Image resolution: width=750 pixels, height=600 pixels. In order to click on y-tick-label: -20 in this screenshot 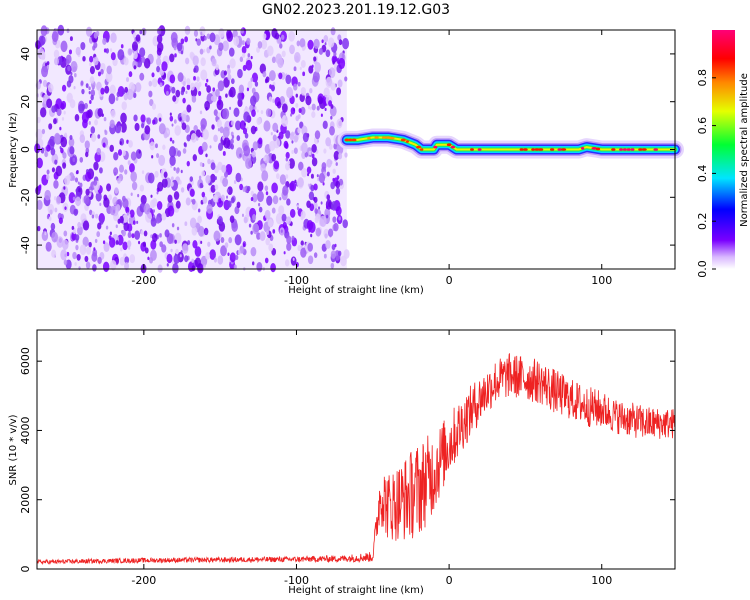, I will do `click(25, 197)`.